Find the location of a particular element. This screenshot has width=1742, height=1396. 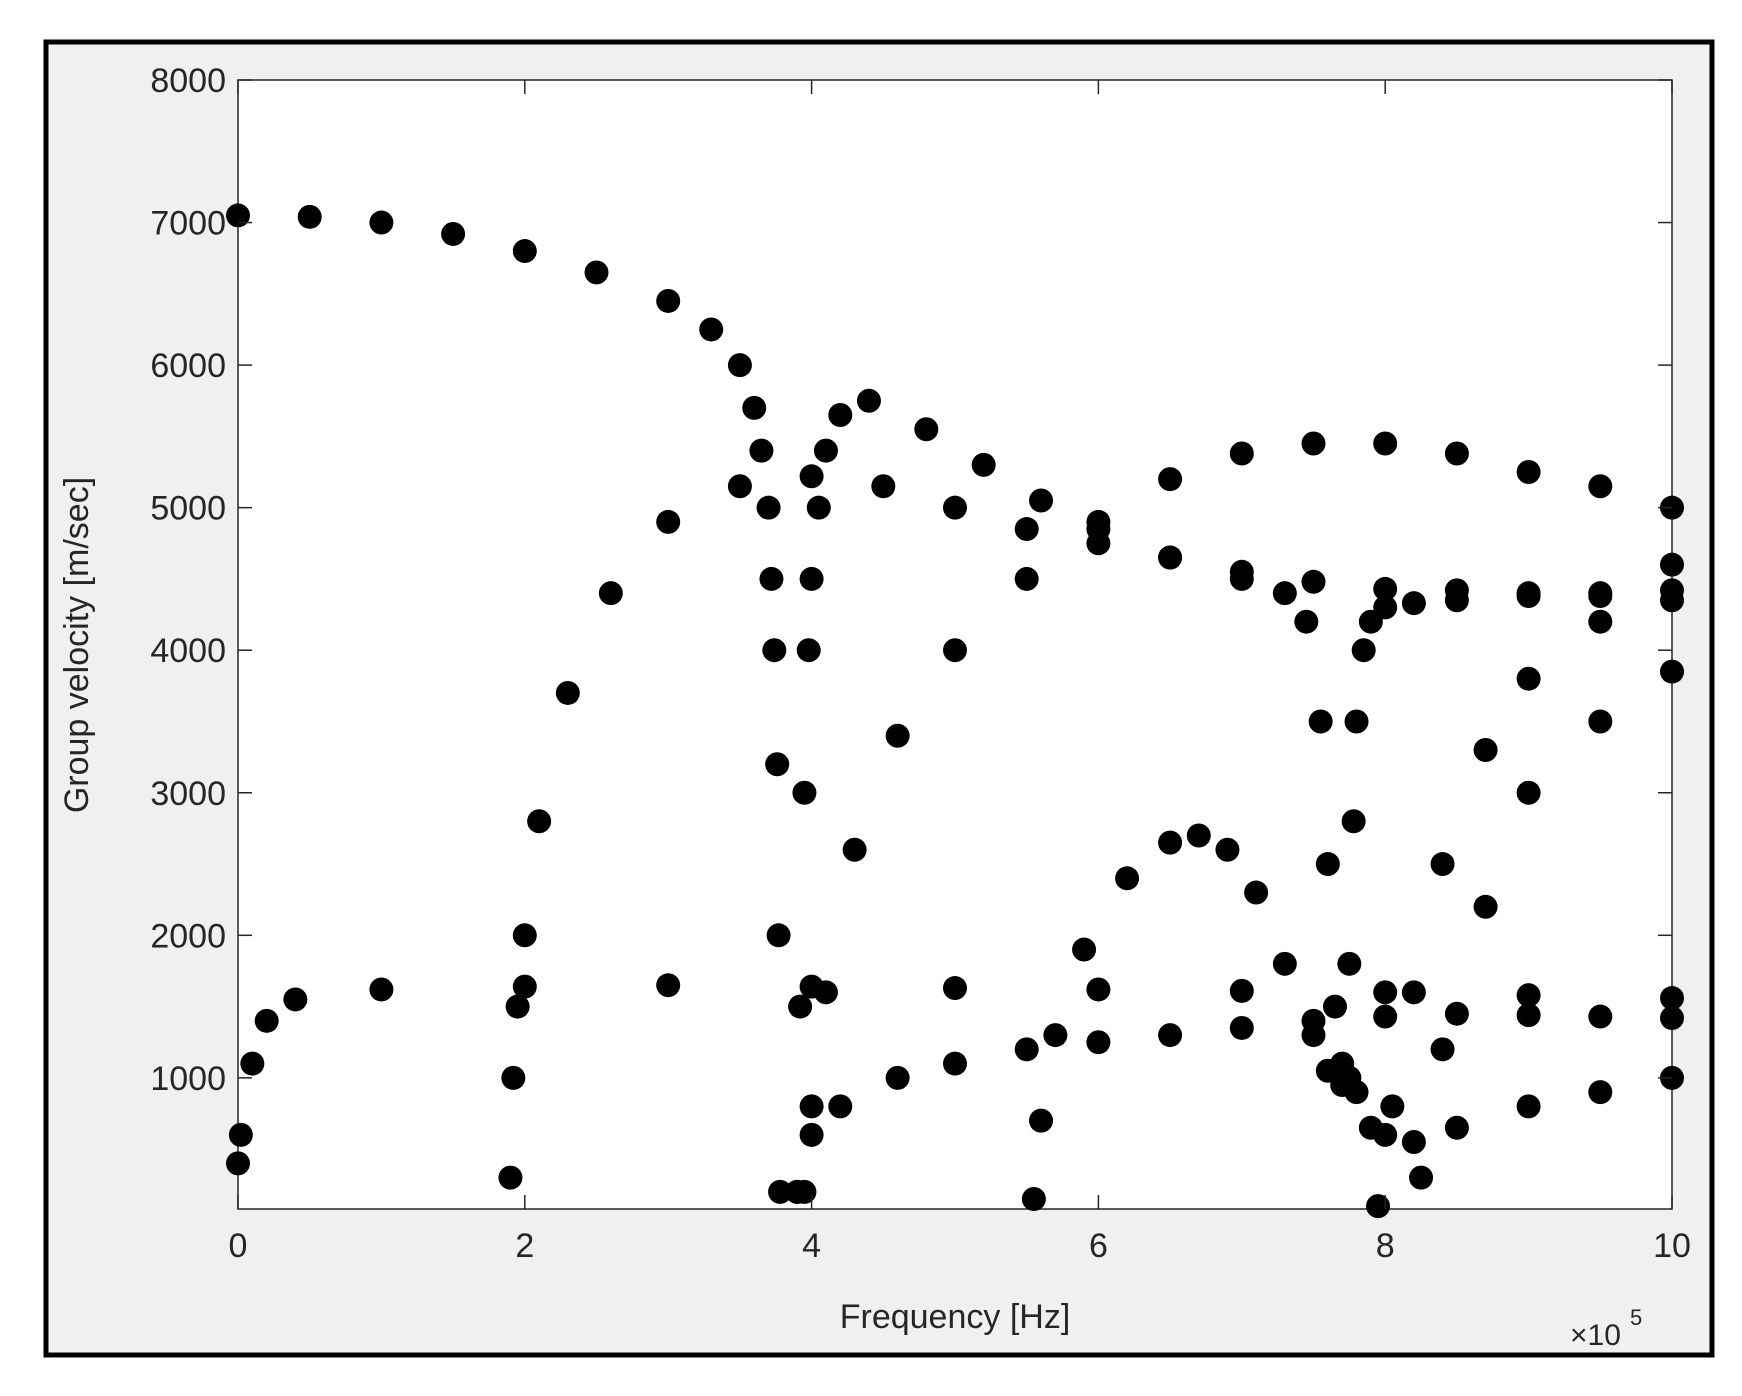

y-tick-label: 8000 is located at coordinates (188, 81).